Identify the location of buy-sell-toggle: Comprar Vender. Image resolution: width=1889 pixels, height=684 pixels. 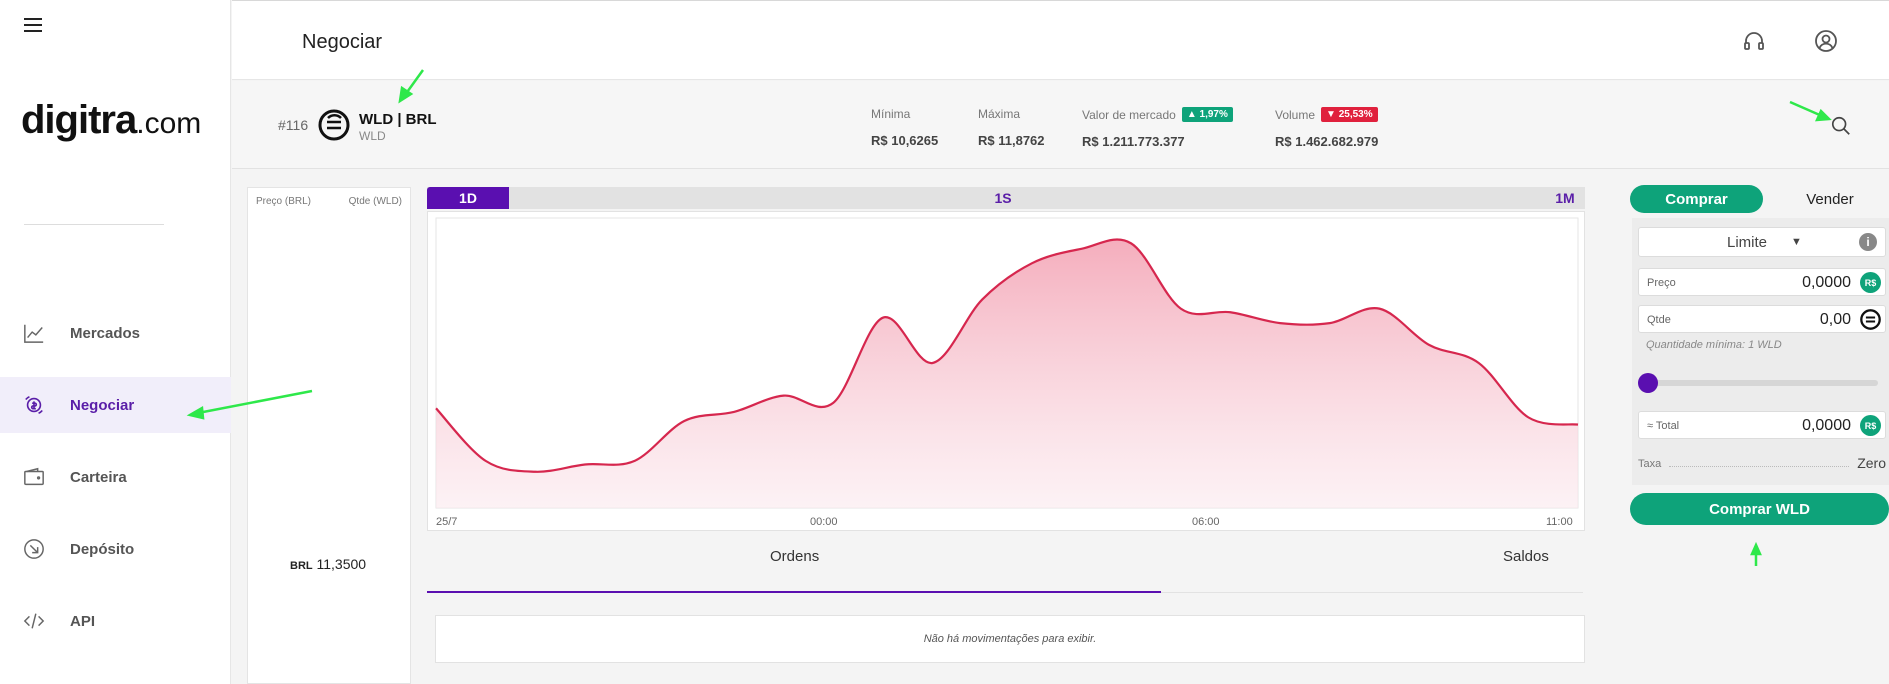
(1759, 199).